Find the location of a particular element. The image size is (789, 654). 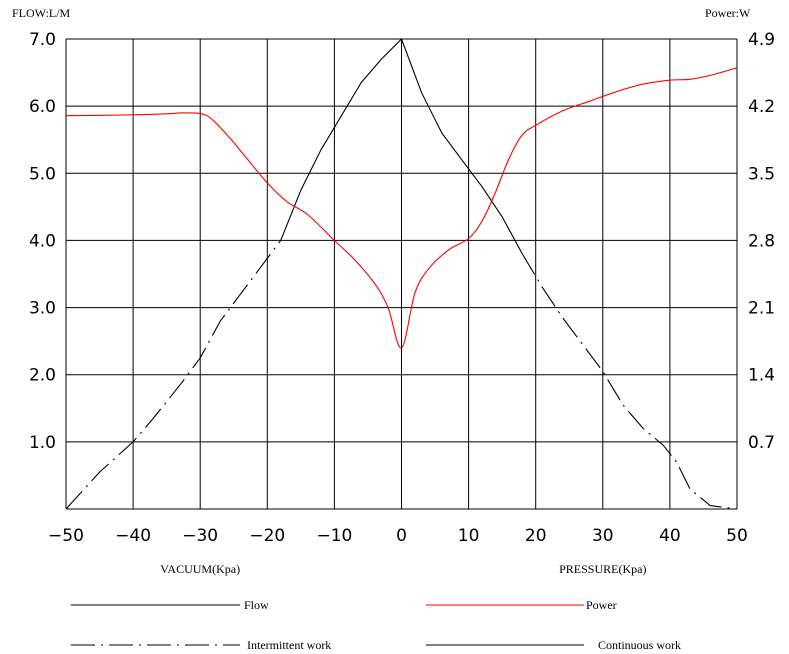

legend-power-label: Power is located at coordinates (601, 605).